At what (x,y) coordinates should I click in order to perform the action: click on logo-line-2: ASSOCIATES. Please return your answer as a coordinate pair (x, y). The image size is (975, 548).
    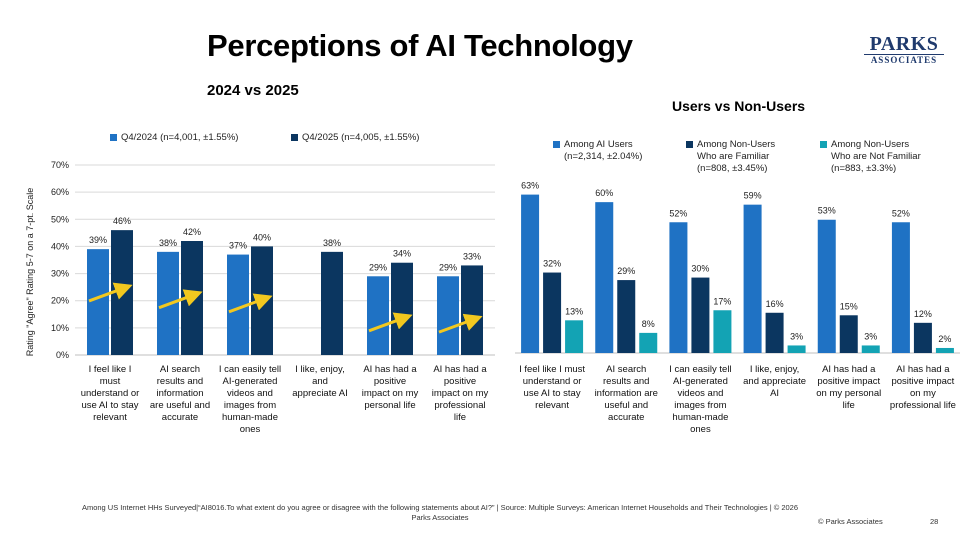
    Looking at the image, I should click on (904, 59).